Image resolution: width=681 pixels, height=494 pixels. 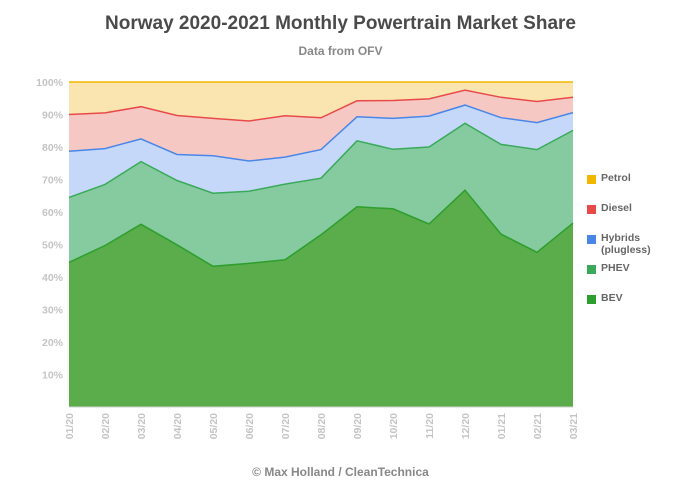 What do you see at coordinates (430, 426) in the screenshot?
I see `x-tick-label: 11/20` at bounding box center [430, 426].